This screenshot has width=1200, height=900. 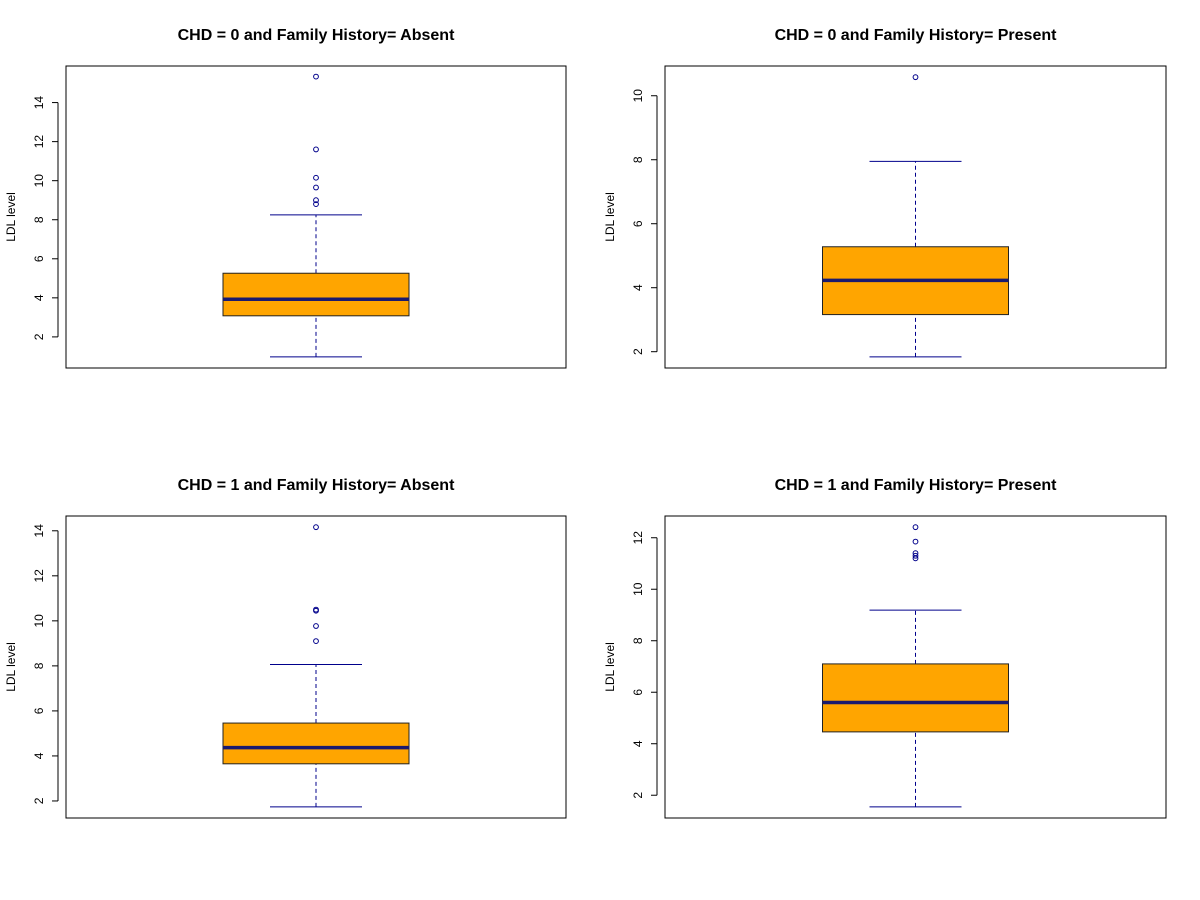 What do you see at coordinates (916, 35) in the screenshot?
I see `chart-title: CHD = 0 and Family History= Present` at bounding box center [916, 35].